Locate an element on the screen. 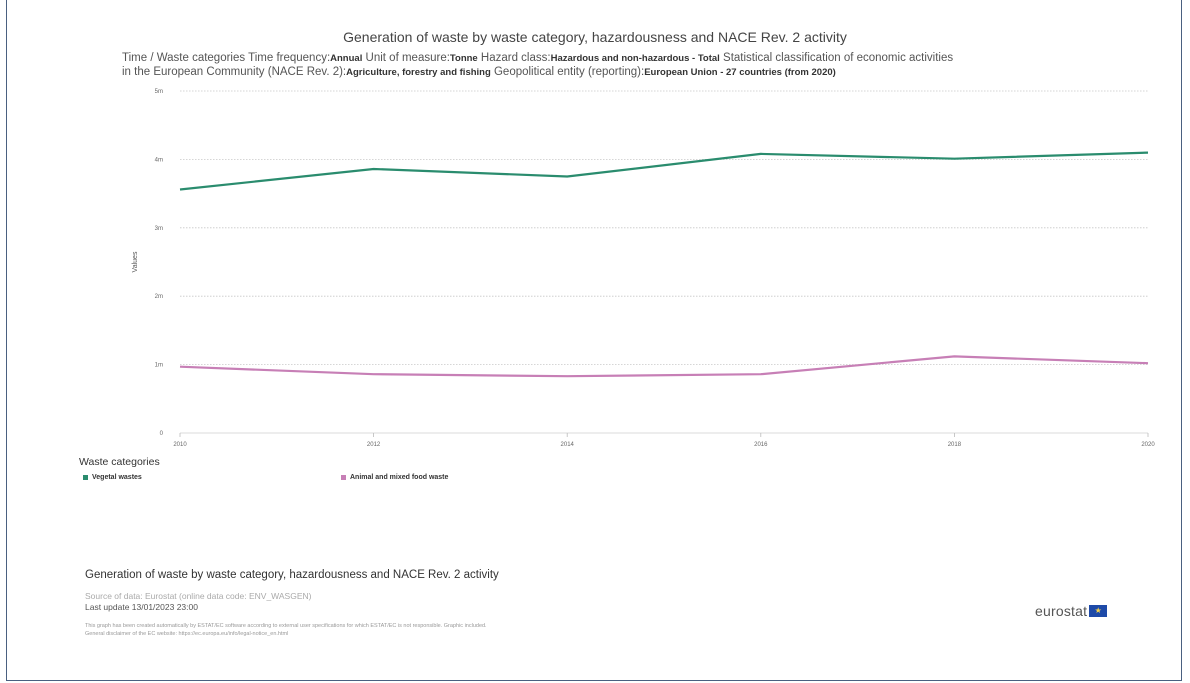 Image resolution: width=1190 pixels, height=683 pixels. y-tick-label: 5m is located at coordinates (159, 92).